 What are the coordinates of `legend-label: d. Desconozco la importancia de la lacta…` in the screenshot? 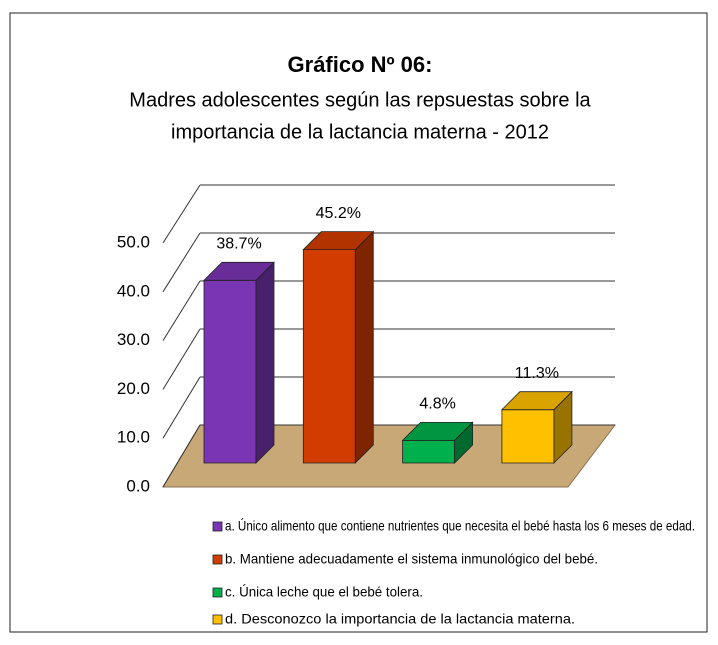 It's located at (400, 619).